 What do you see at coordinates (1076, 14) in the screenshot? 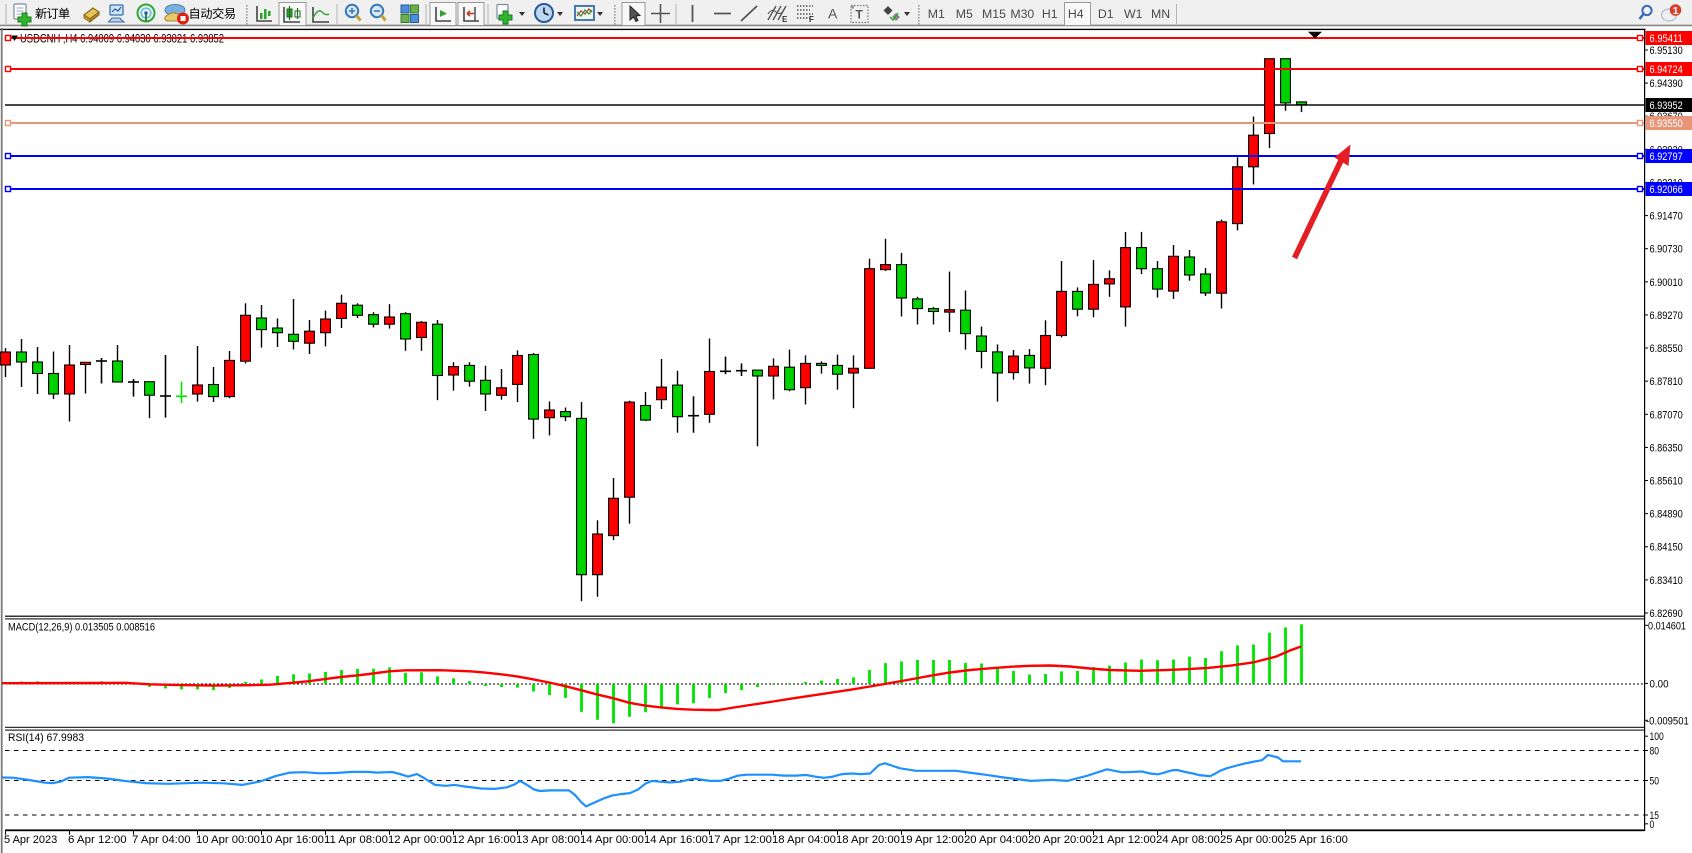
I see `svg-text: H4` at bounding box center [1076, 14].